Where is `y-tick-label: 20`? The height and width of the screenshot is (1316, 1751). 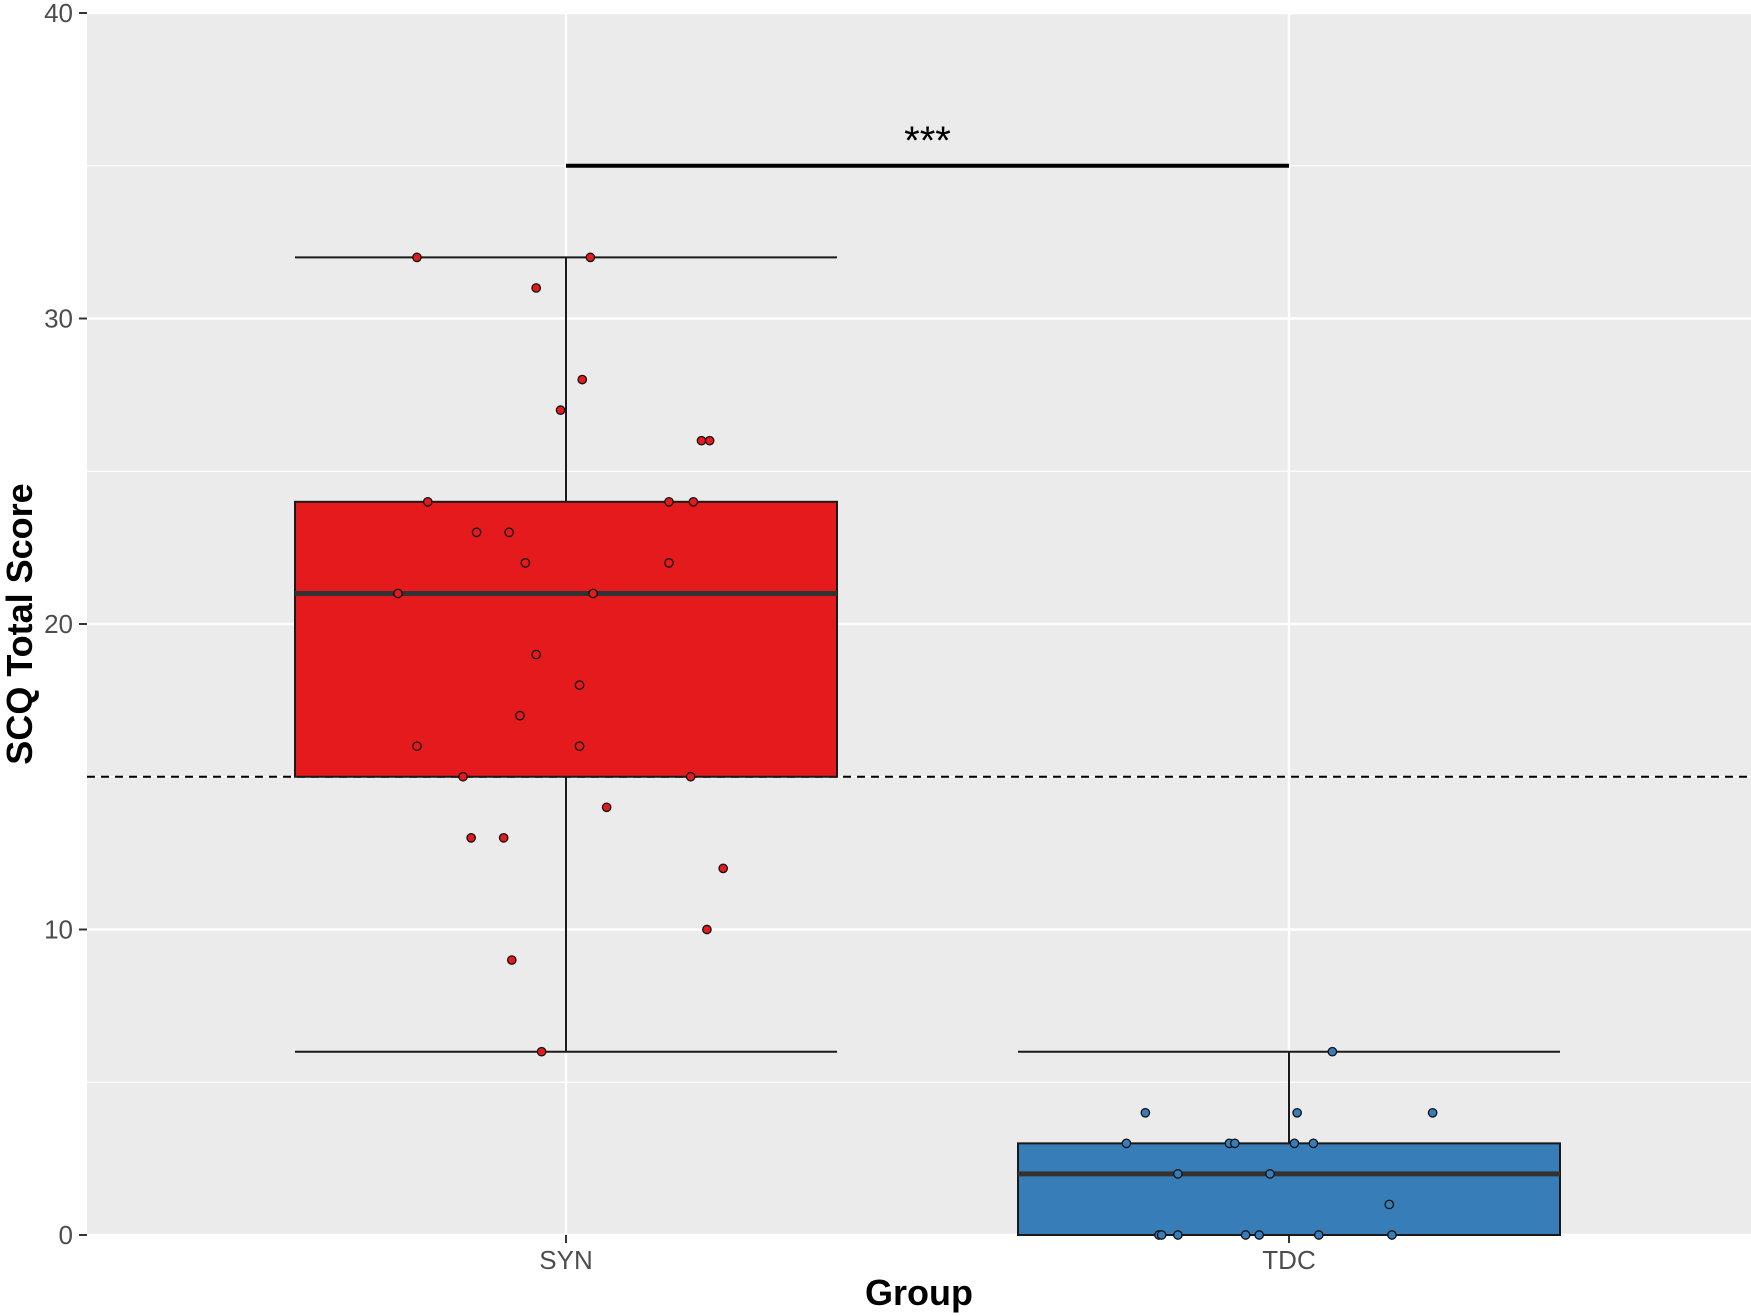
y-tick-label: 20 is located at coordinates (58, 624).